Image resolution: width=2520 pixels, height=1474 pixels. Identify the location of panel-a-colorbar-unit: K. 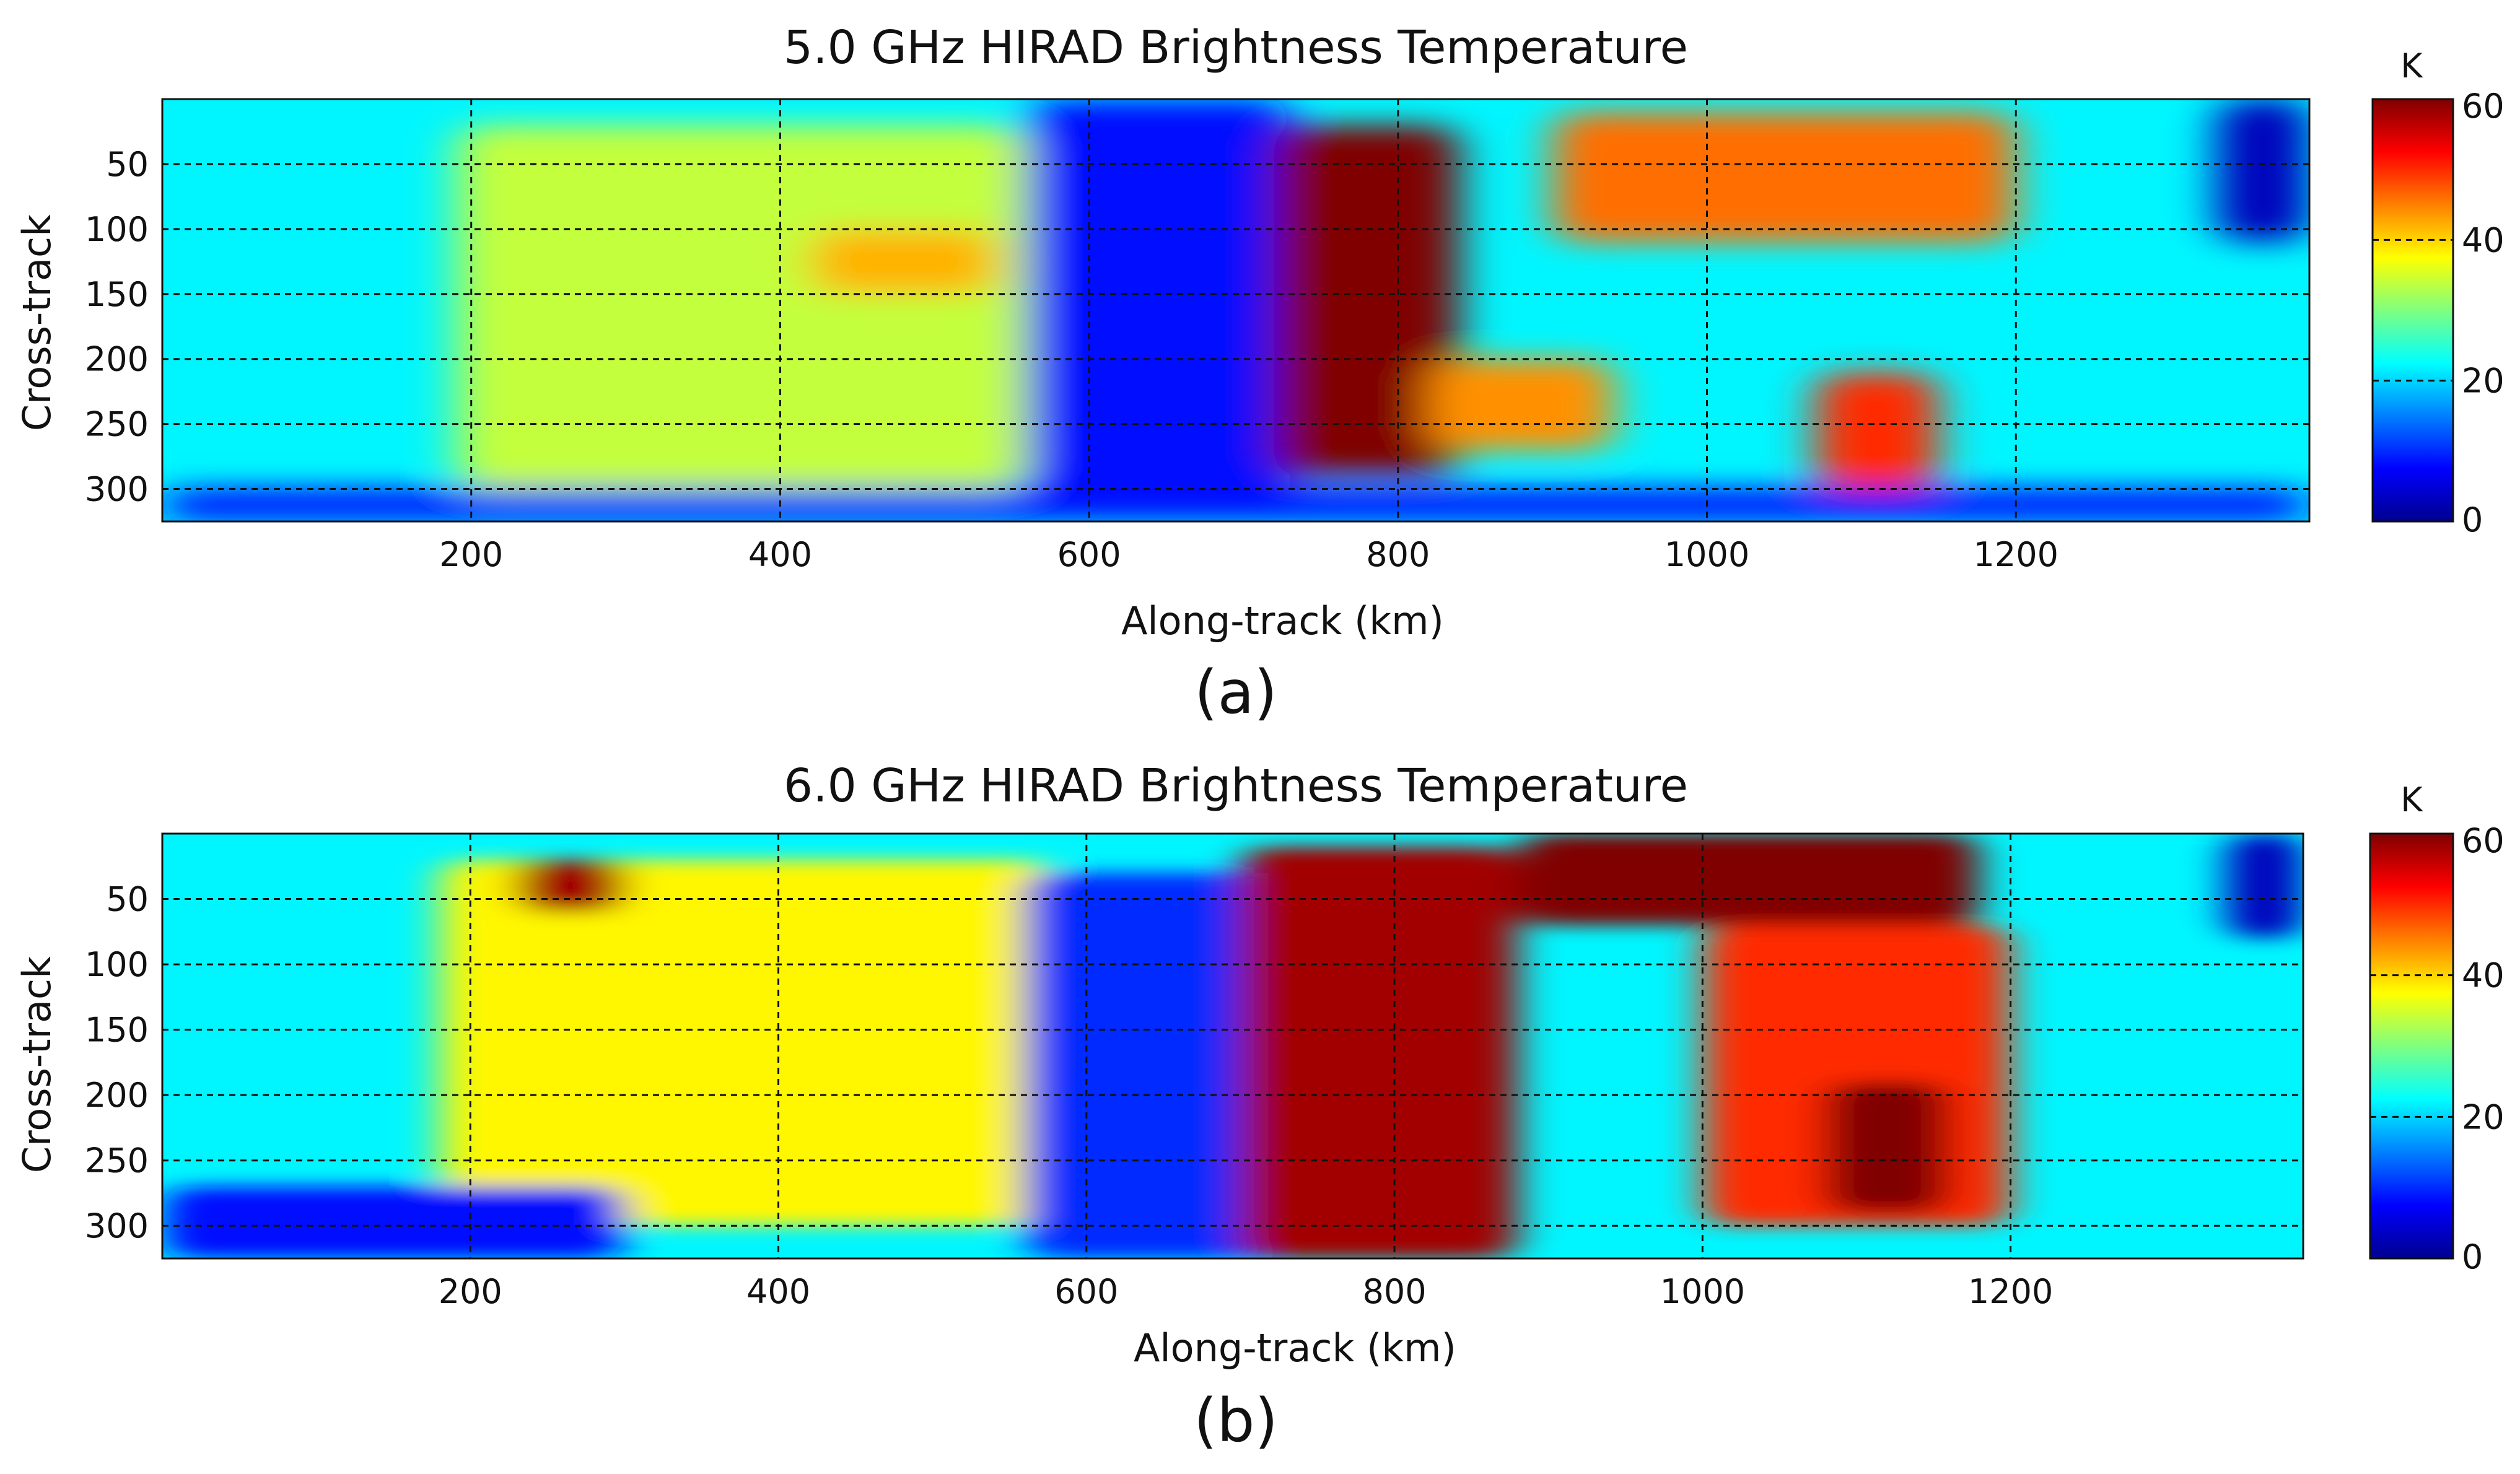
(2411, 65).